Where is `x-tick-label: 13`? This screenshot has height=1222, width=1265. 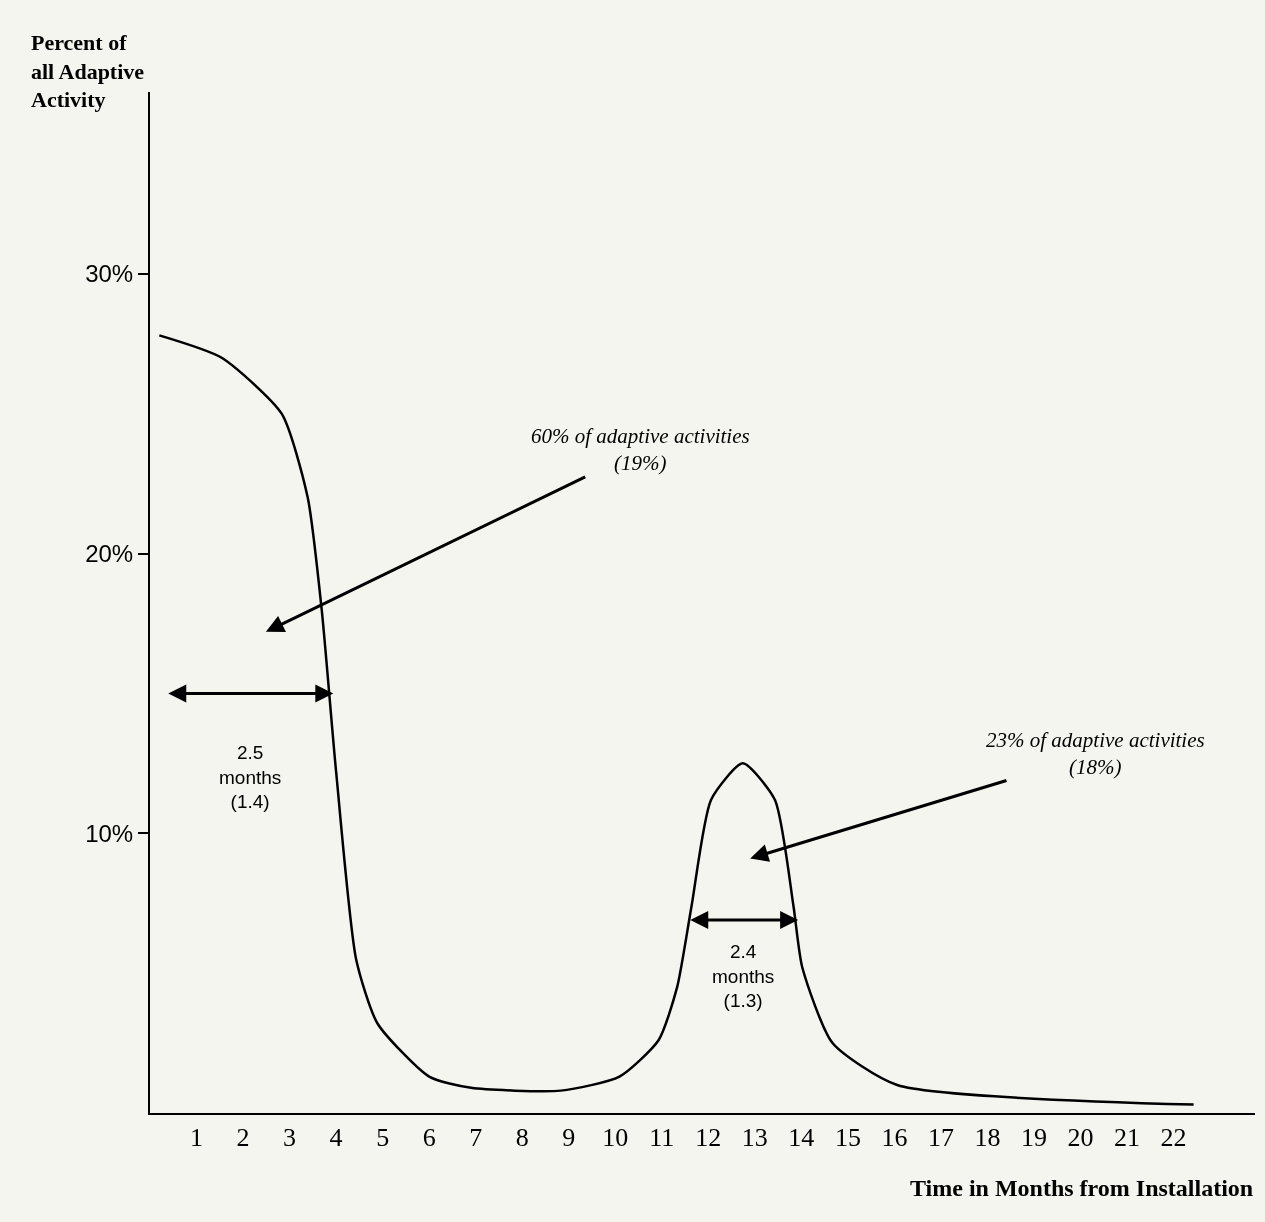
x-tick-label: 13 is located at coordinates (754, 1138).